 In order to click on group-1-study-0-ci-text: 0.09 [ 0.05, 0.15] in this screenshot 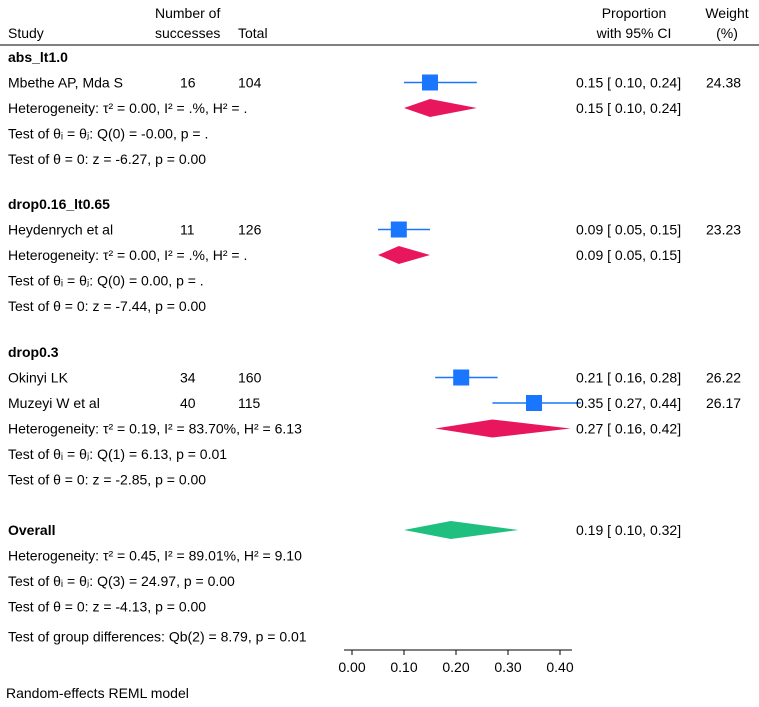, I will do `click(628, 230)`.